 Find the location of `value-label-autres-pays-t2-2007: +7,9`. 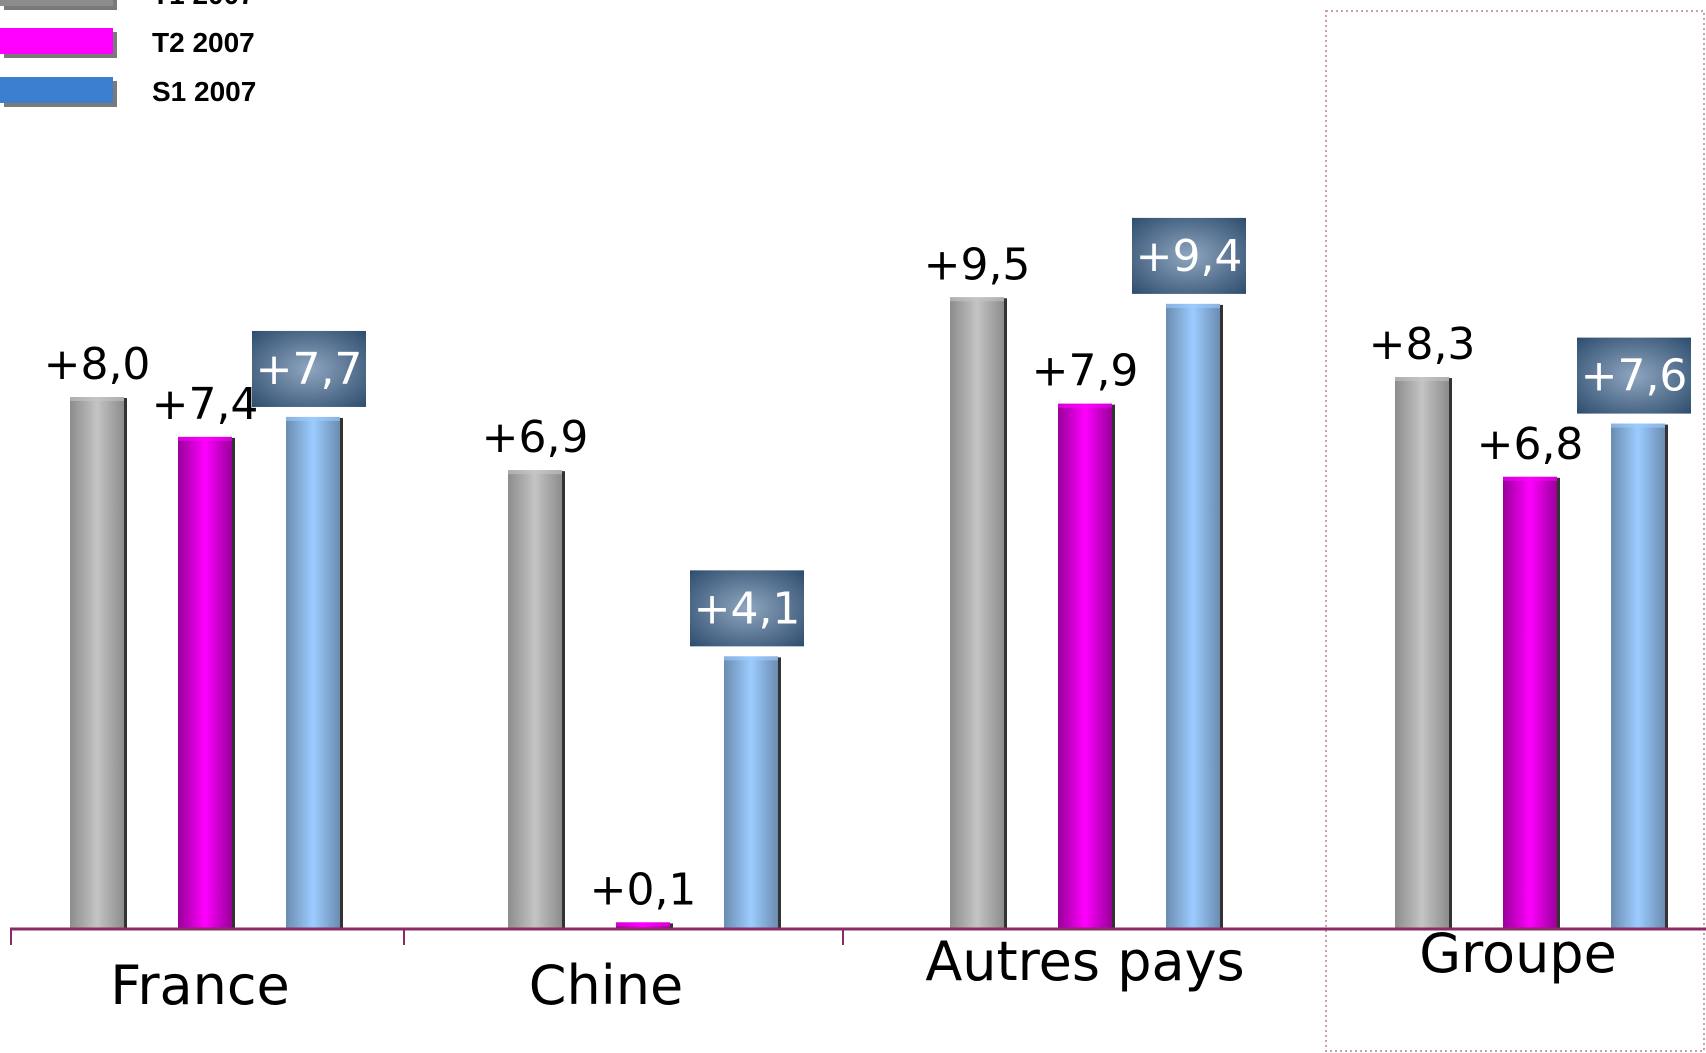

value-label-autres-pays-t2-2007: +7,9 is located at coordinates (1085, 371).